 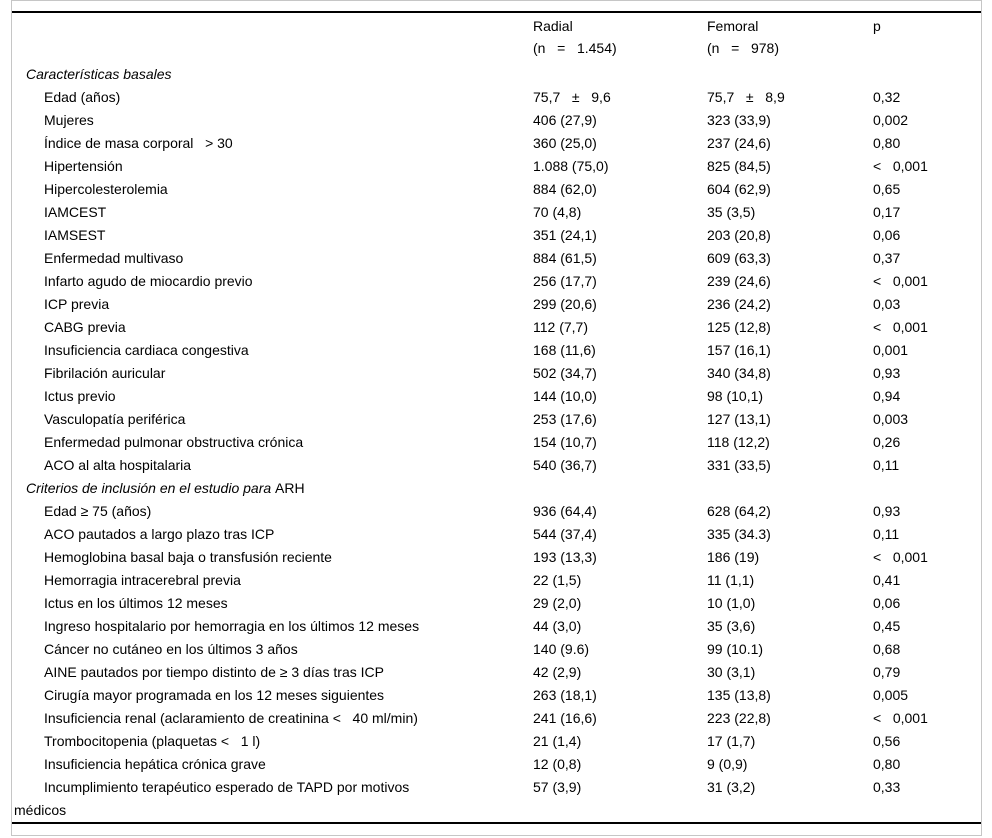 What do you see at coordinates (565, 281) in the screenshot?
I see `radial-value: 256 (17,7)` at bounding box center [565, 281].